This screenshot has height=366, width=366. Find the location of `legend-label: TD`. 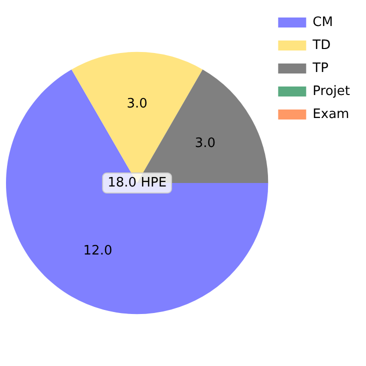

legend-label: TD is located at coordinates (321, 45).